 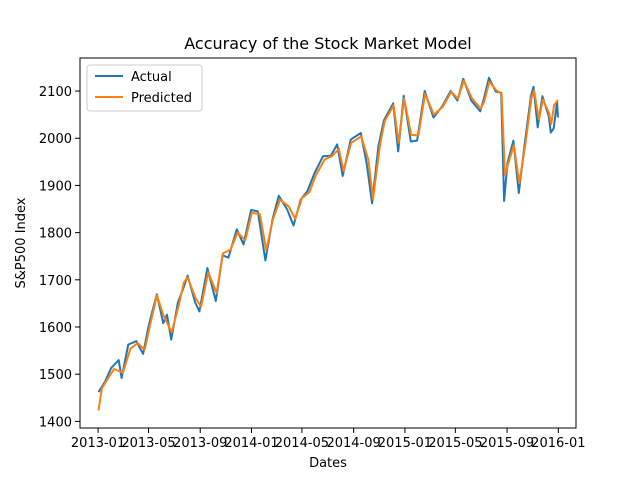 I want to click on x-tick-label: 2013-09, so click(x=200, y=443).